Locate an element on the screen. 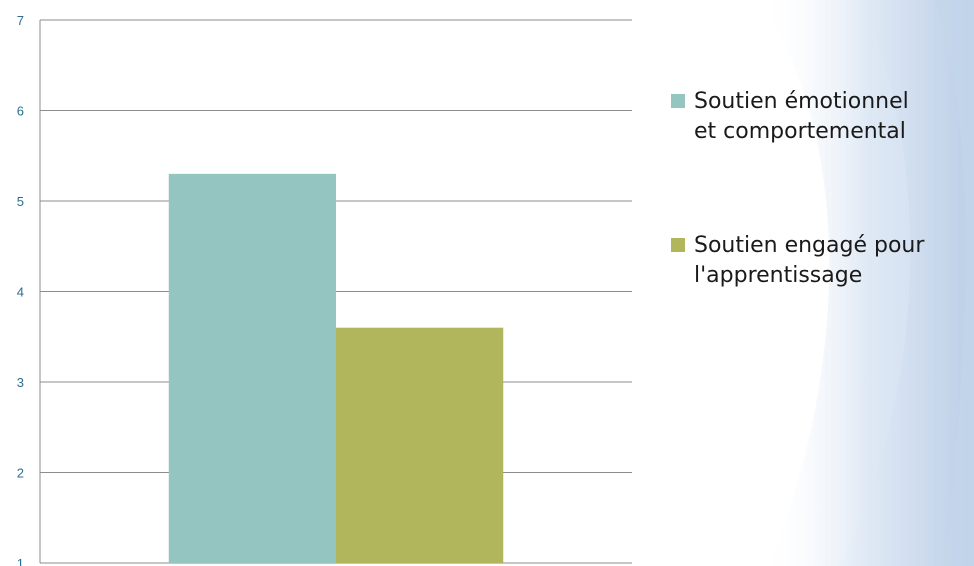  y-tick-label: 4 is located at coordinates (20, 292).